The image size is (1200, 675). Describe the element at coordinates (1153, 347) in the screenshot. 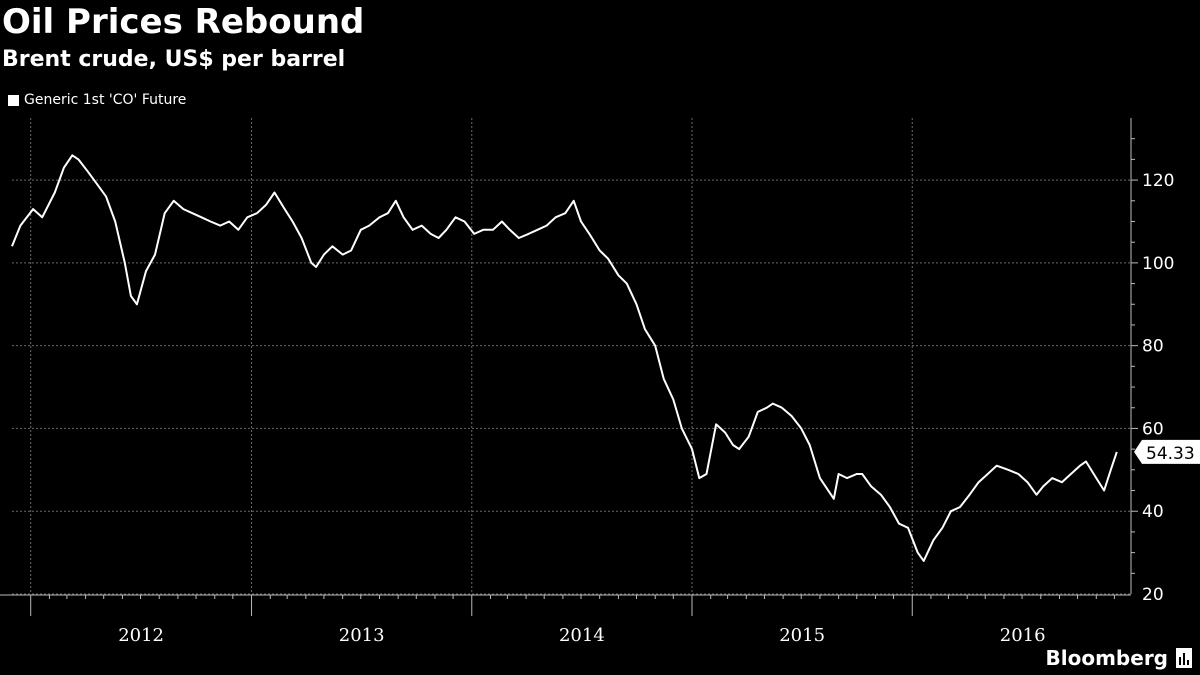

I see `y-tick-label: 80` at that location.